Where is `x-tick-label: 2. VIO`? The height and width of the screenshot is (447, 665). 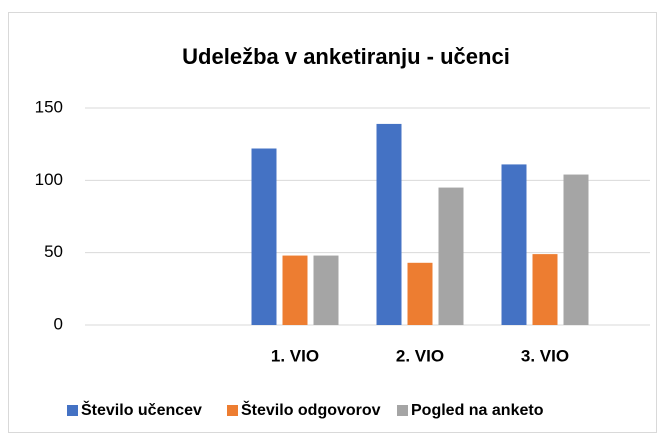 x-tick-label: 2. VIO is located at coordinates (420, 355).